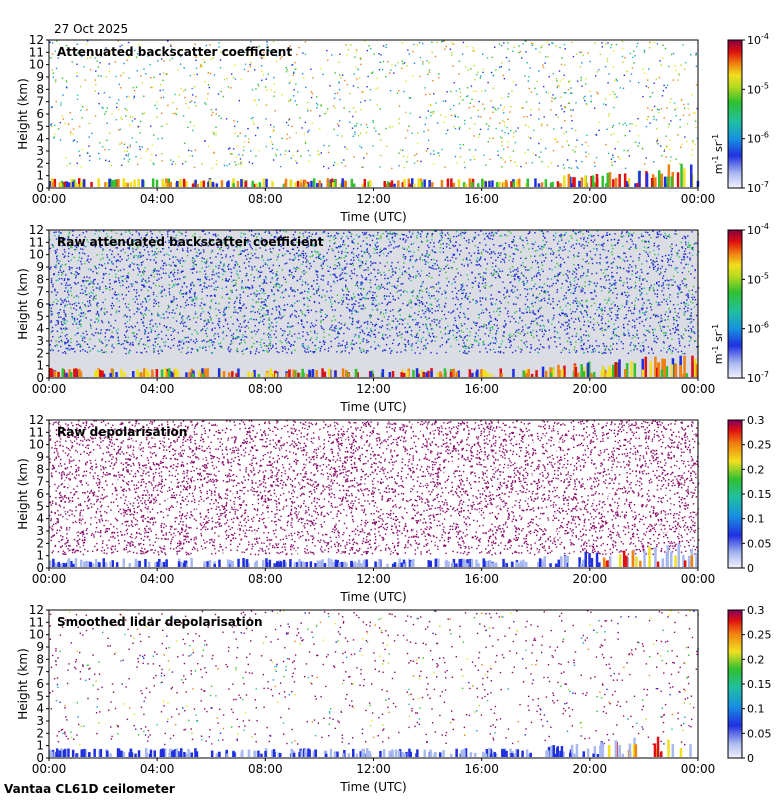 The width and height of the screenshot is (780, 800). I want to click on colorbar: 10⁻⁷ 10⁻⁶ 10⁻⁵ 10⁻⁴ m-1 sr-1, so click(740, 303).